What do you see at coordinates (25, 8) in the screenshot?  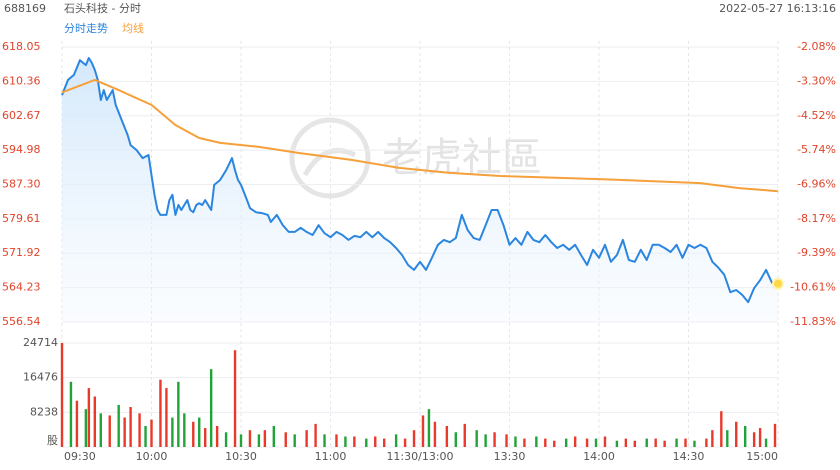 I see `stock-code: 688169` at bounding box center [25, 8].